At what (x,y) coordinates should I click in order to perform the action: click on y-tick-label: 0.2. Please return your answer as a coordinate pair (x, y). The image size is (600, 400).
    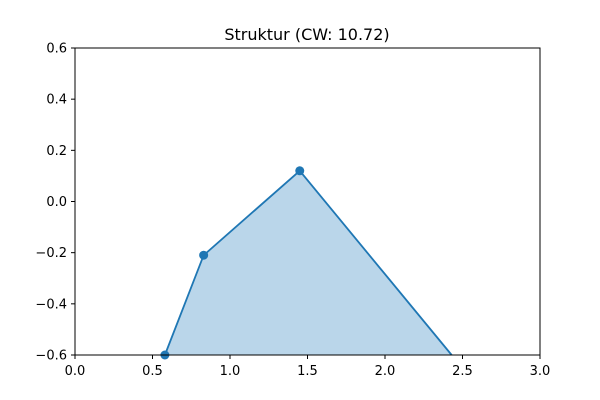
    Looking at the image, I should click on (56, 151).